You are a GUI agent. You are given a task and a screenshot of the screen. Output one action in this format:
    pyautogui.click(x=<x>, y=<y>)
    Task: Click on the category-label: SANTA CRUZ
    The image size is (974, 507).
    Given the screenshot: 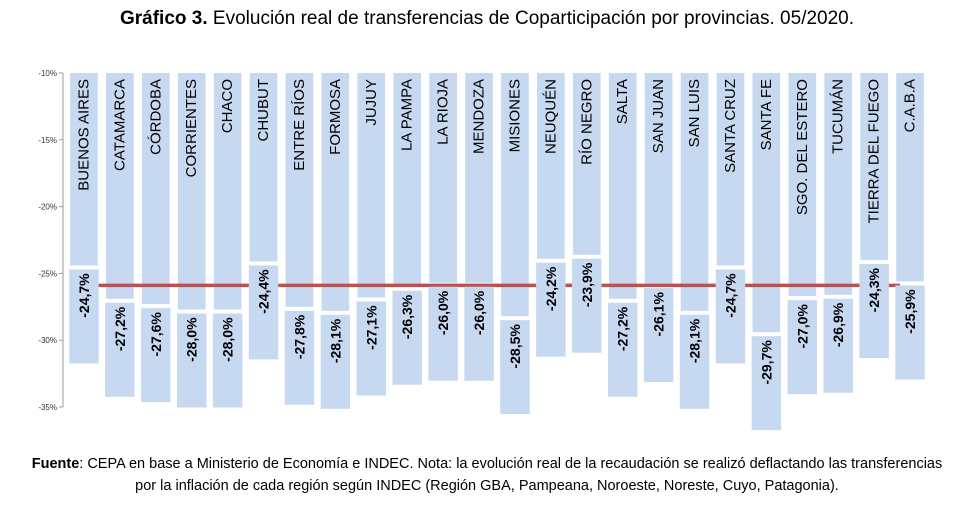 What is the action you would take?
    pyautogui.click(x=730, y=126)
    